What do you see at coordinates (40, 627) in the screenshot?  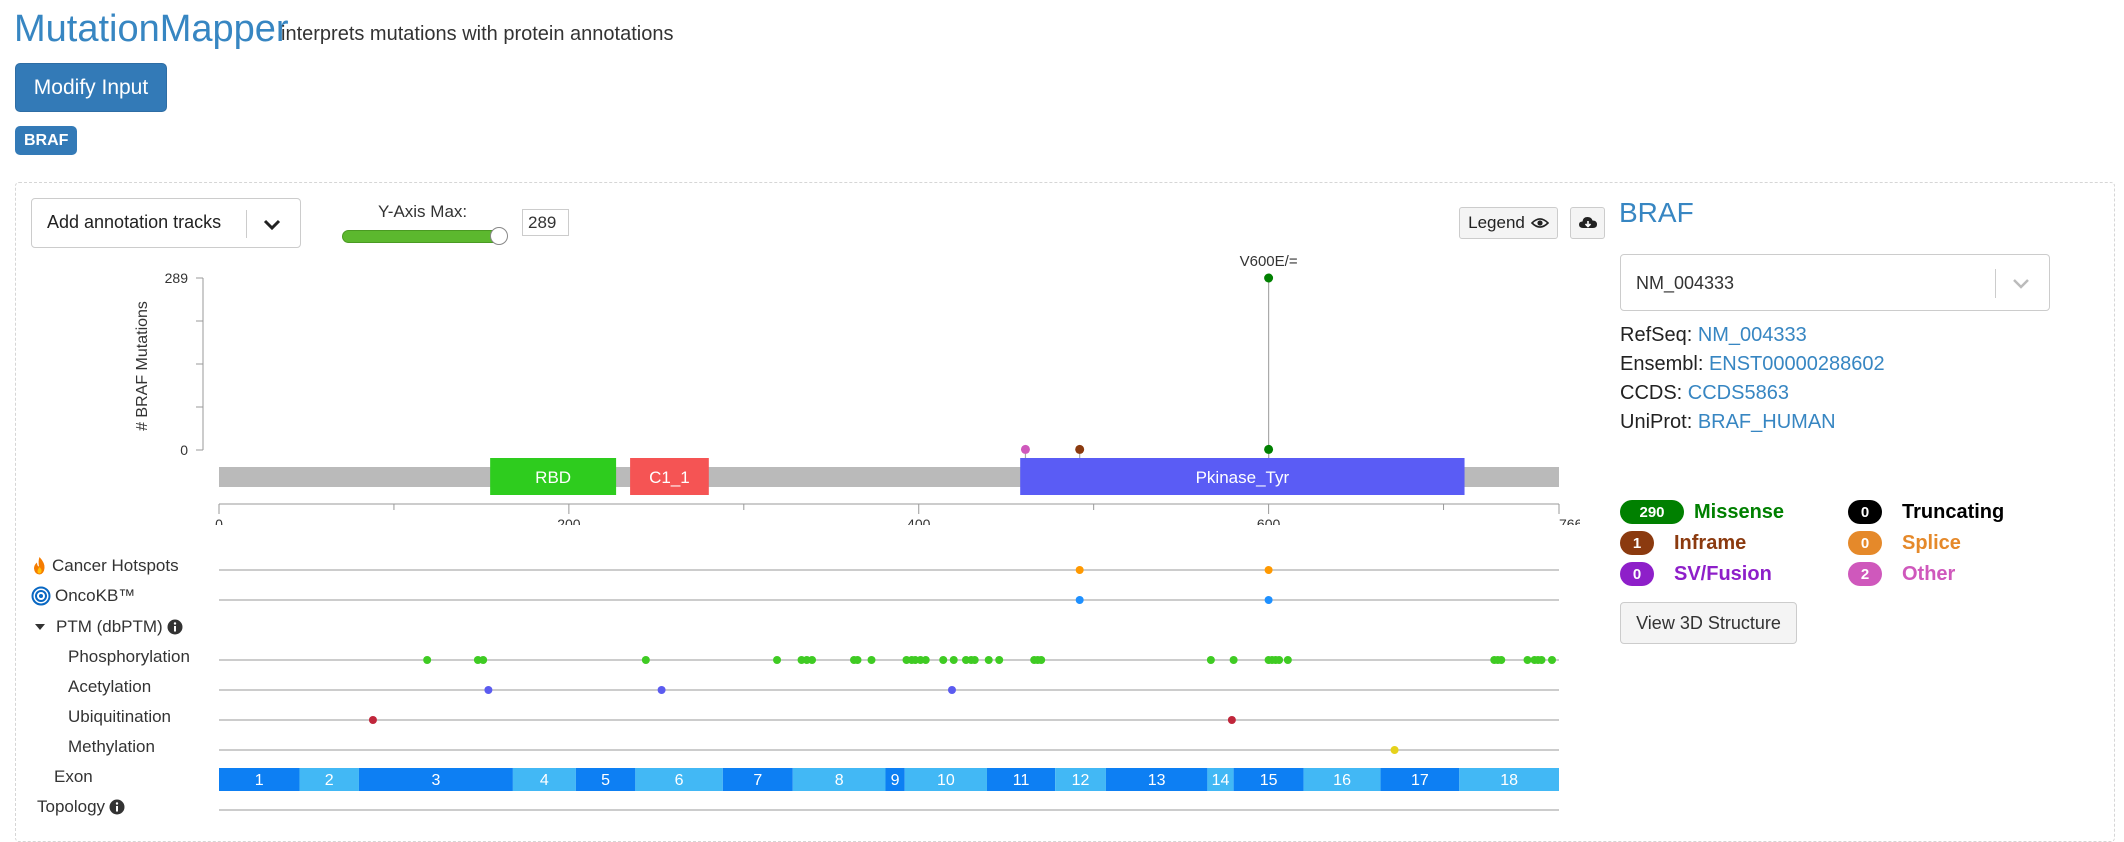 I see `caret-down-icon` at bounding box center [40, 627].